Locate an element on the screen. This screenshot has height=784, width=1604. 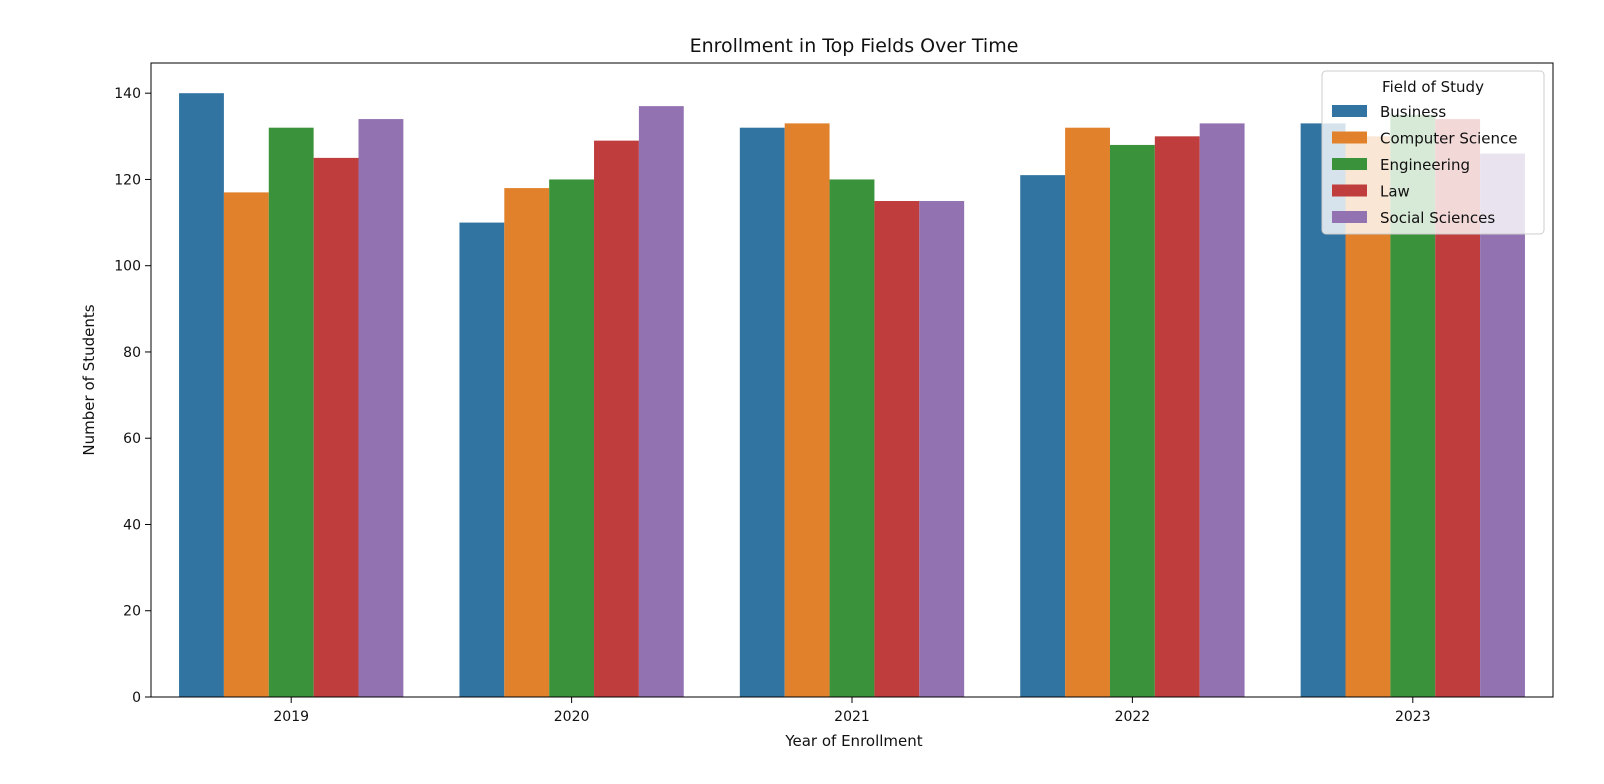
bar-law-2022 is located at coordinates (1177, 417).